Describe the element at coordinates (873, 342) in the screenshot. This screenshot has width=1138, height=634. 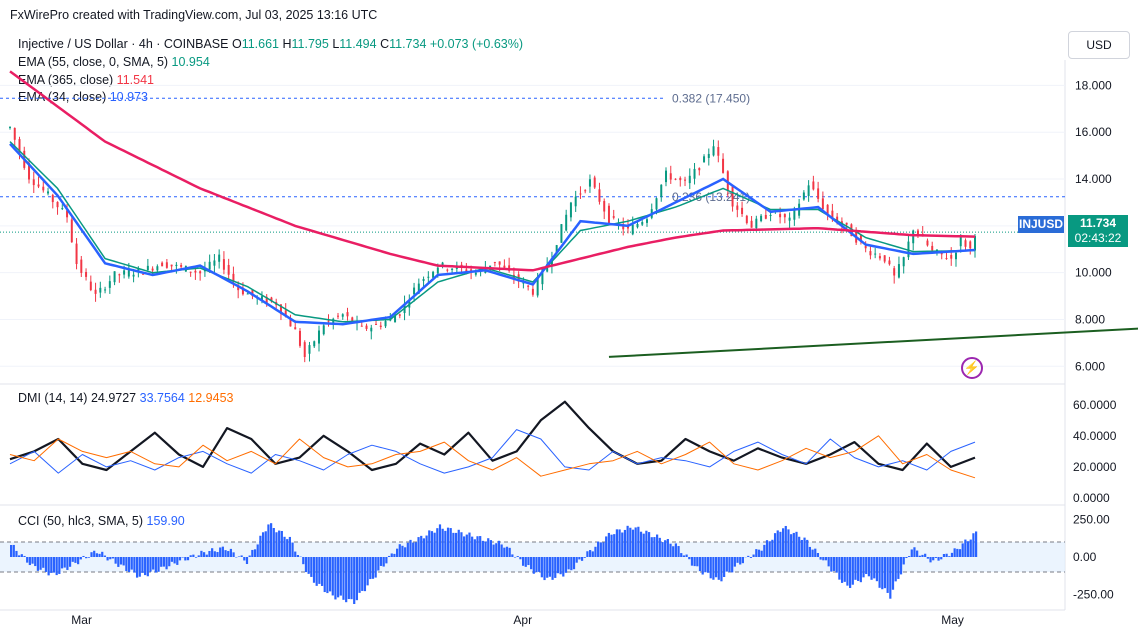
I see `trendline-lower` at that location.